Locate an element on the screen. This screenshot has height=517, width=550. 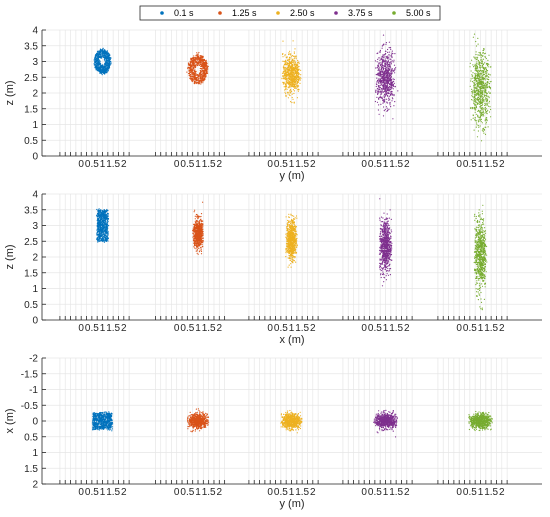
y-axis-label: z (m) is located at coordinates (10, 92).